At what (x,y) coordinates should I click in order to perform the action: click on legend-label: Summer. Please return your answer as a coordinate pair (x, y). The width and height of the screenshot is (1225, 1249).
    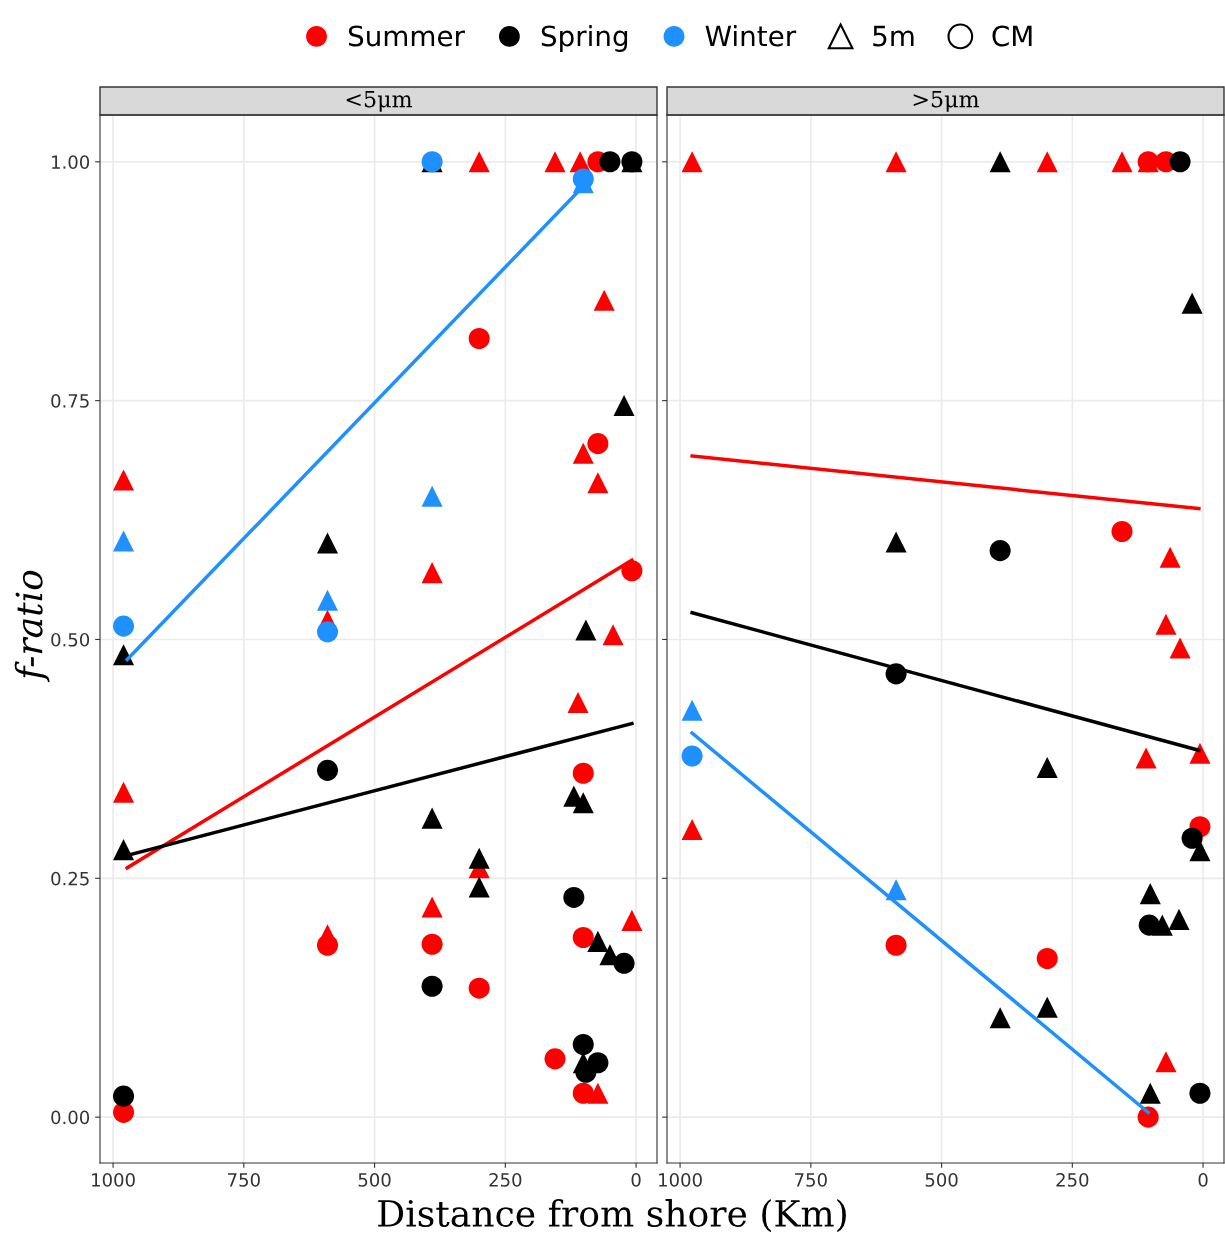
    Looking at the image, I should click on (406, 36).